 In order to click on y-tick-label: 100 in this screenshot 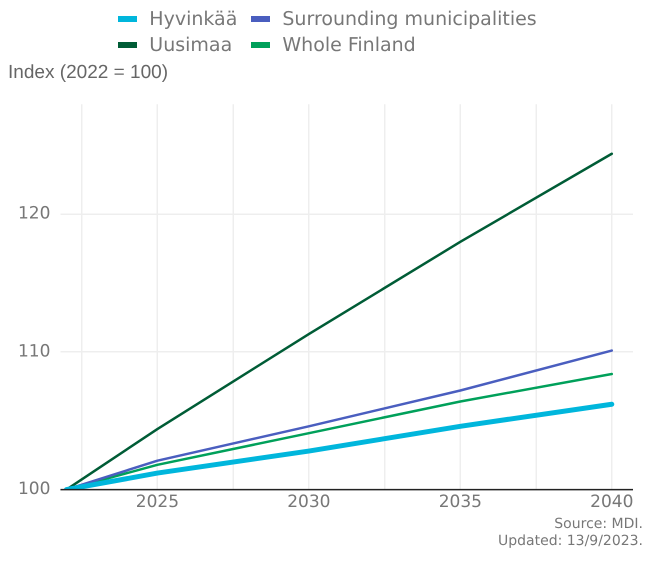, I will do `click(34, 489)`.